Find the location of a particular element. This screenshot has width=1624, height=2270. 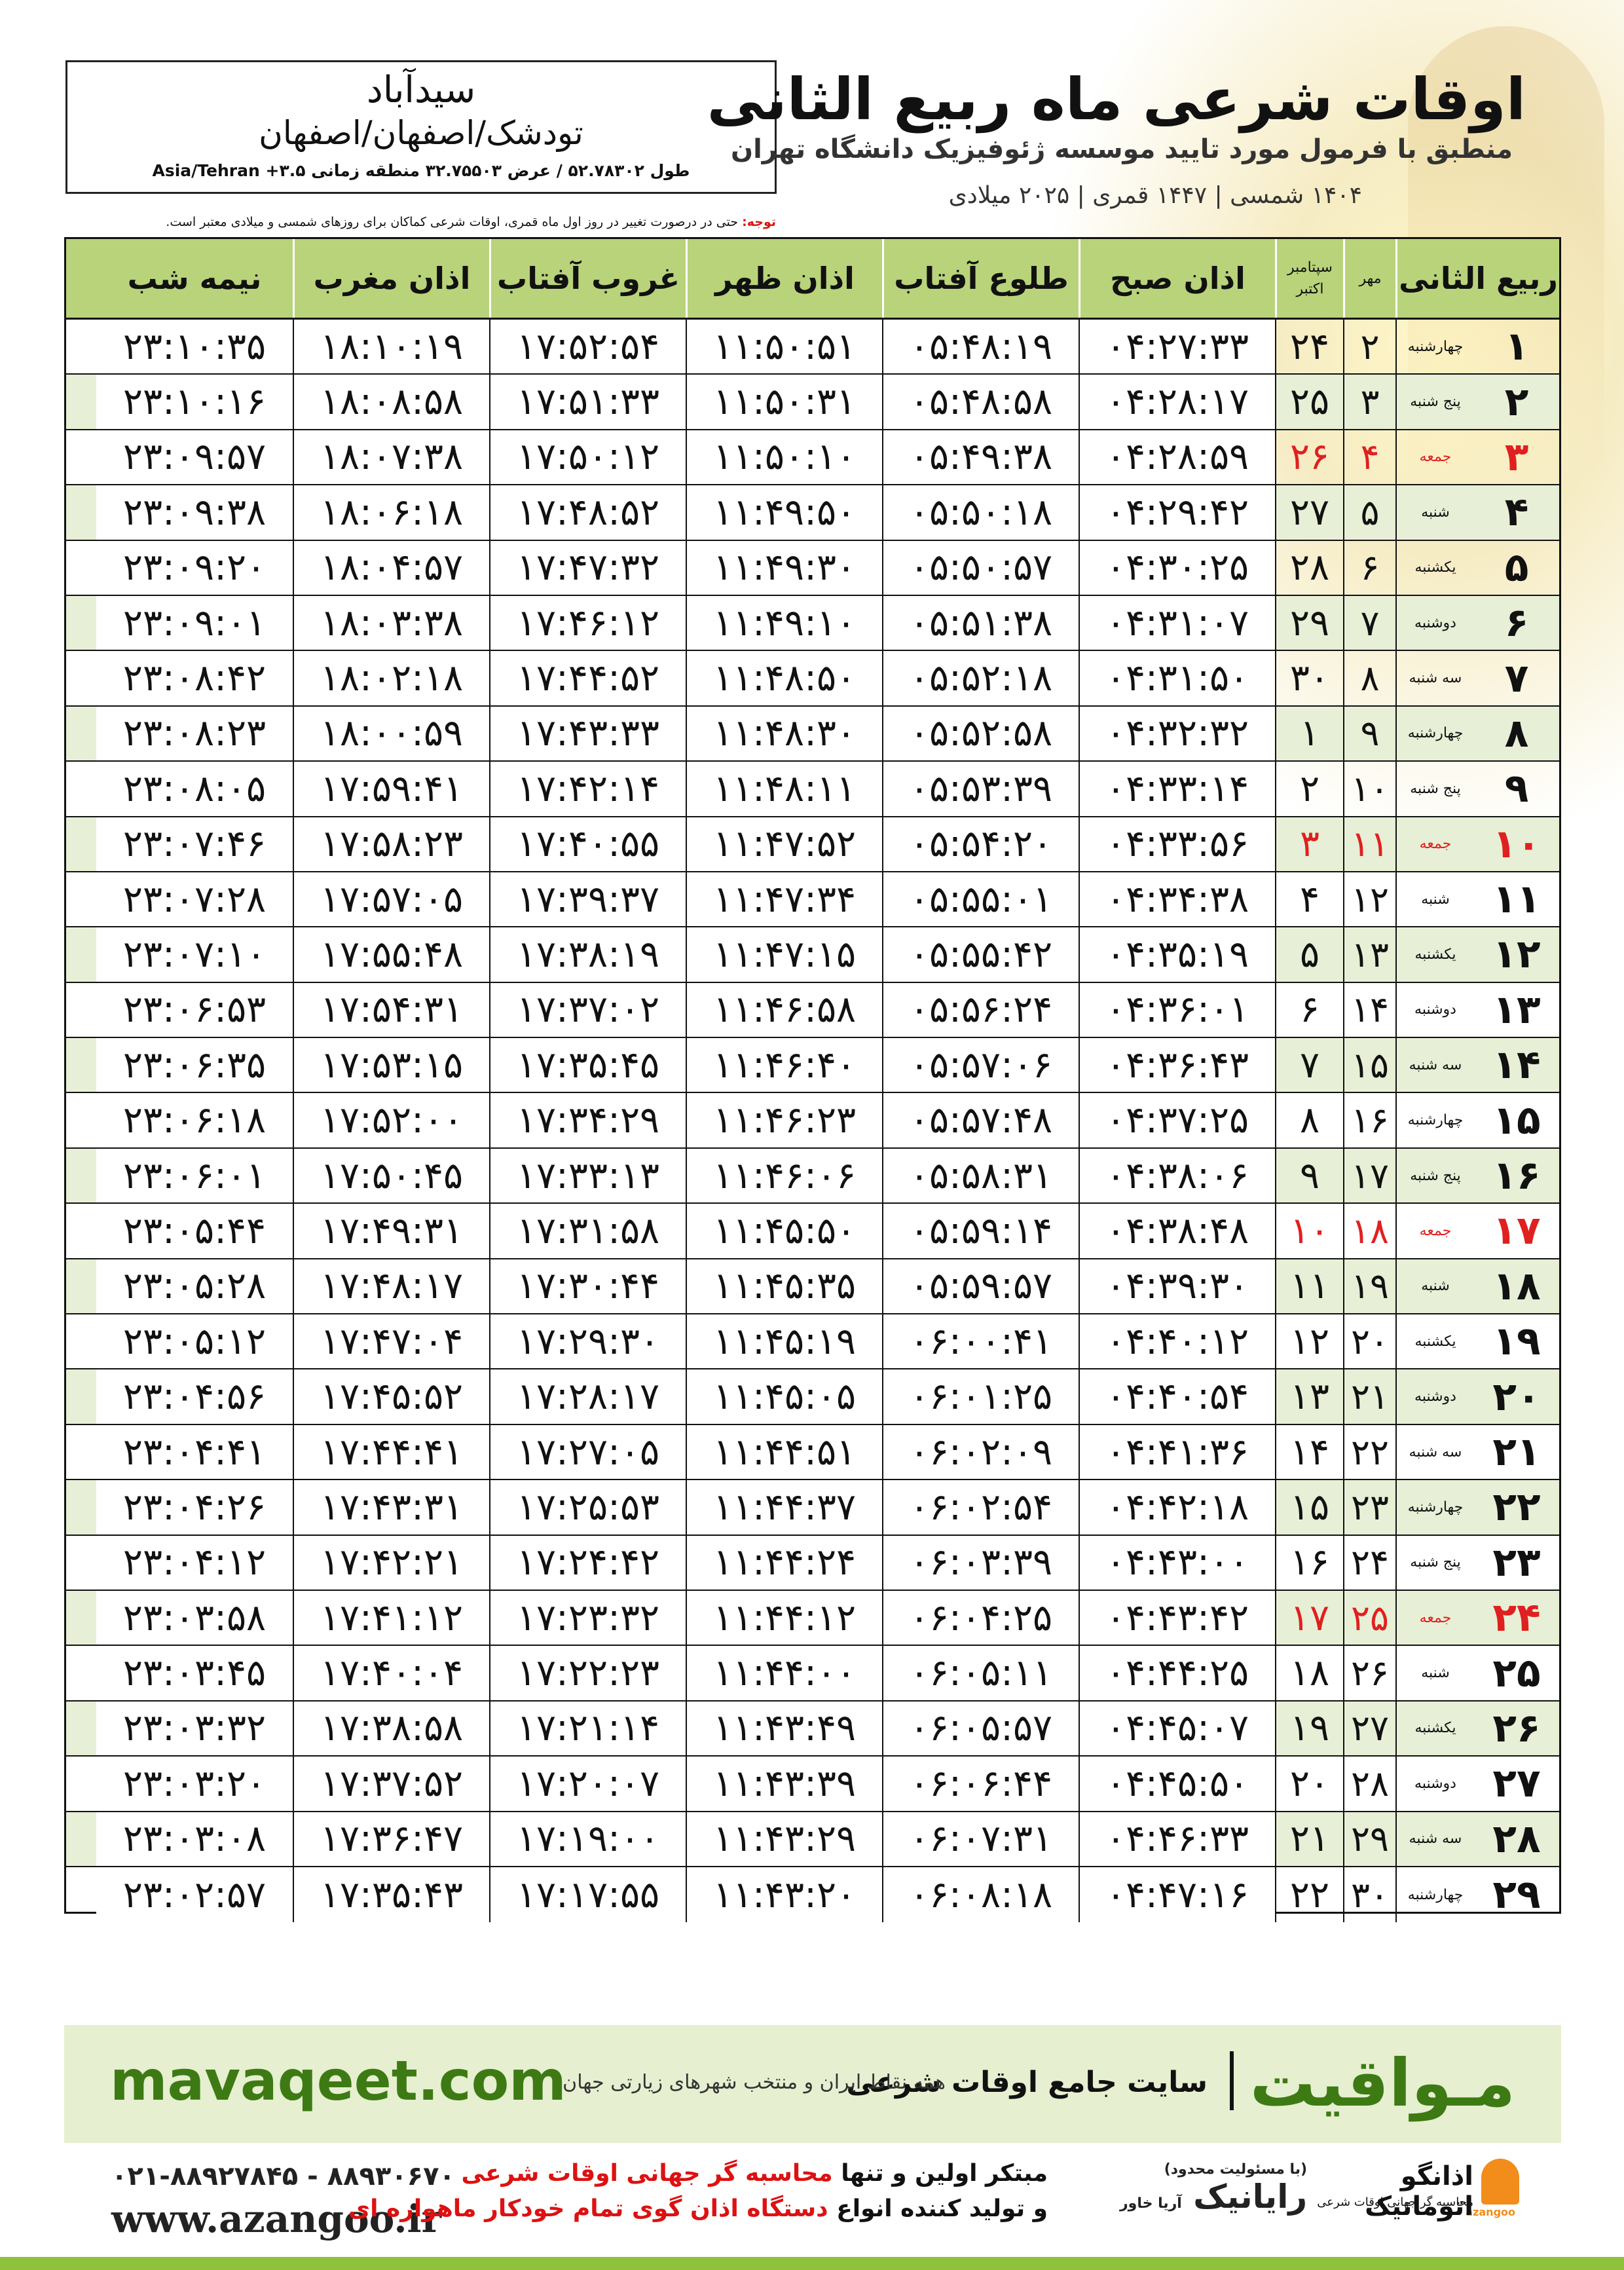

sunrise-time: ۰۵:۴۹:۳۸ is located at coordinates (980, 457).